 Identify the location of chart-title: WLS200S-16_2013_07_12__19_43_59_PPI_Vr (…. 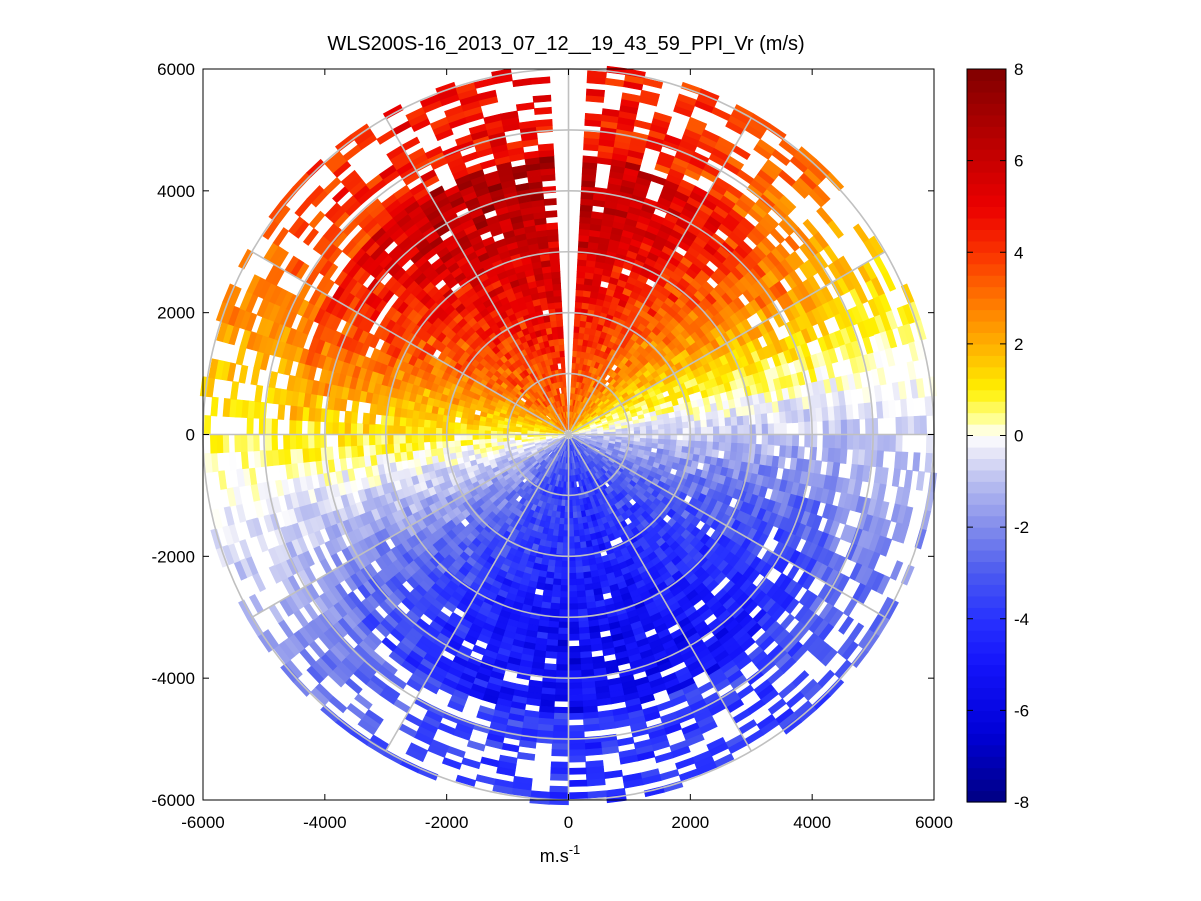
(565, 44).